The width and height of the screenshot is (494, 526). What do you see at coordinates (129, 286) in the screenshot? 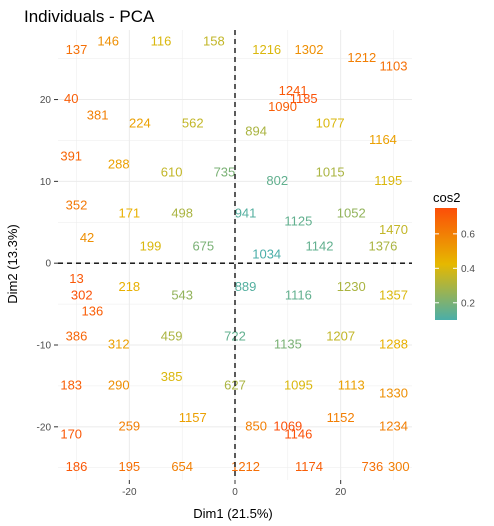
I see `point-label: 218` at bounding box center [129, 286].